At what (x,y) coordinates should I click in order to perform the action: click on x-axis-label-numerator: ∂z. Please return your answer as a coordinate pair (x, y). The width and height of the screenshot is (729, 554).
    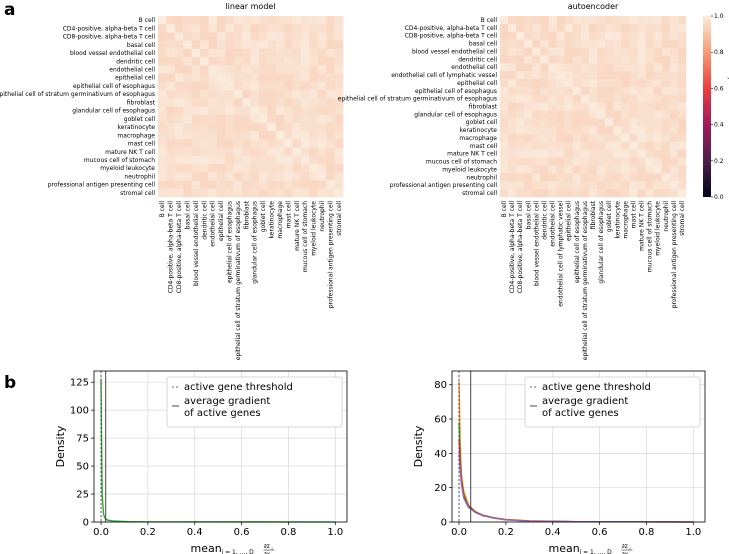
    Looking at the image, I should click on (625, 546).